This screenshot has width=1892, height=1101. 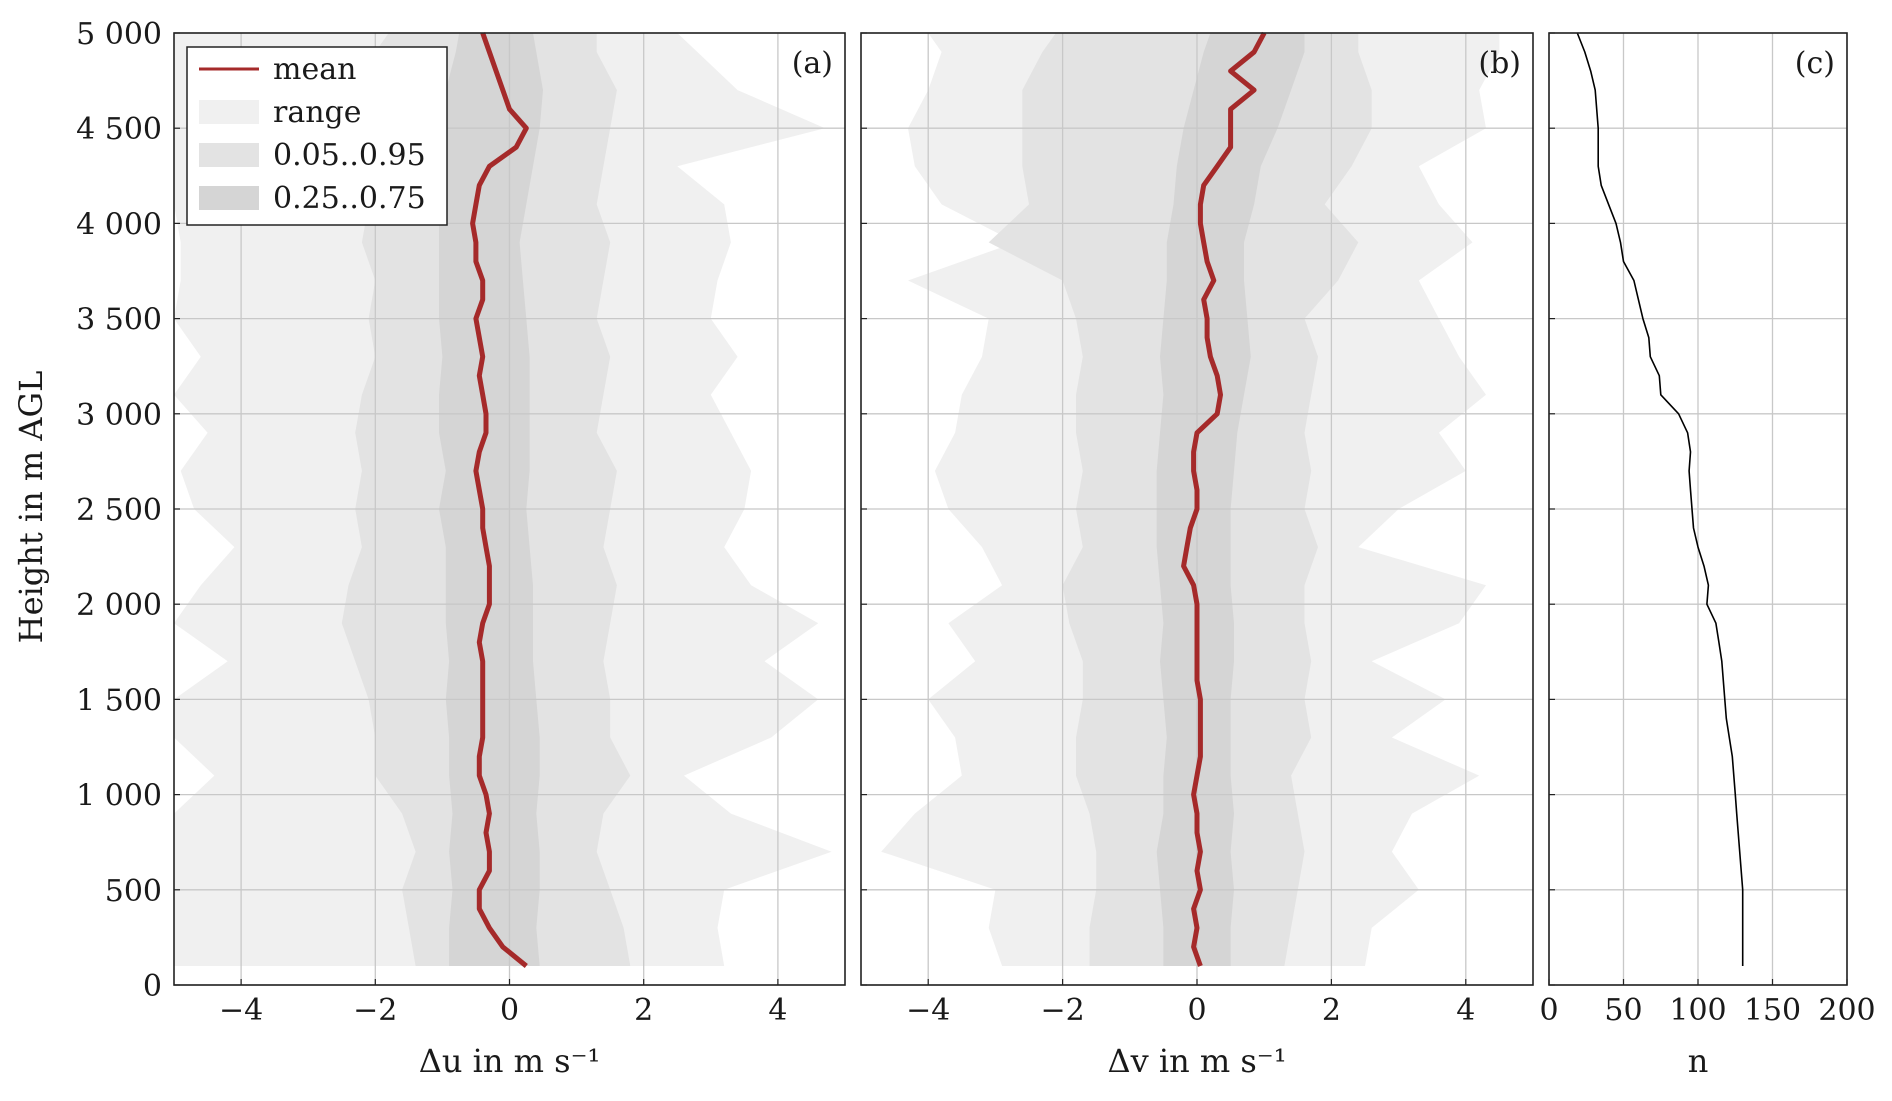 I want to click on y-tick-label: 500, so click(x=133, y=891).